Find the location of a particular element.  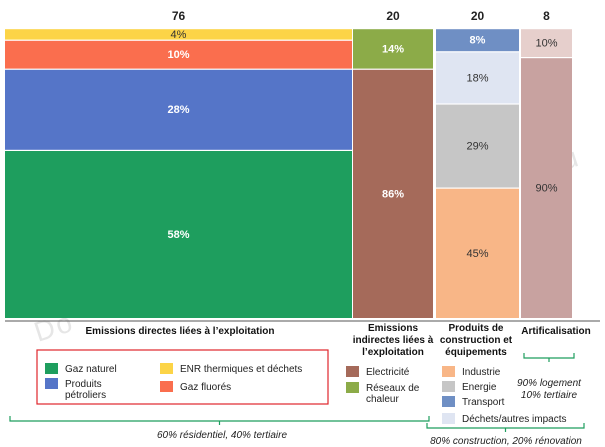

note-artificalisation: 90% logement 10% tertiaire is located at coordinates (549, 389).